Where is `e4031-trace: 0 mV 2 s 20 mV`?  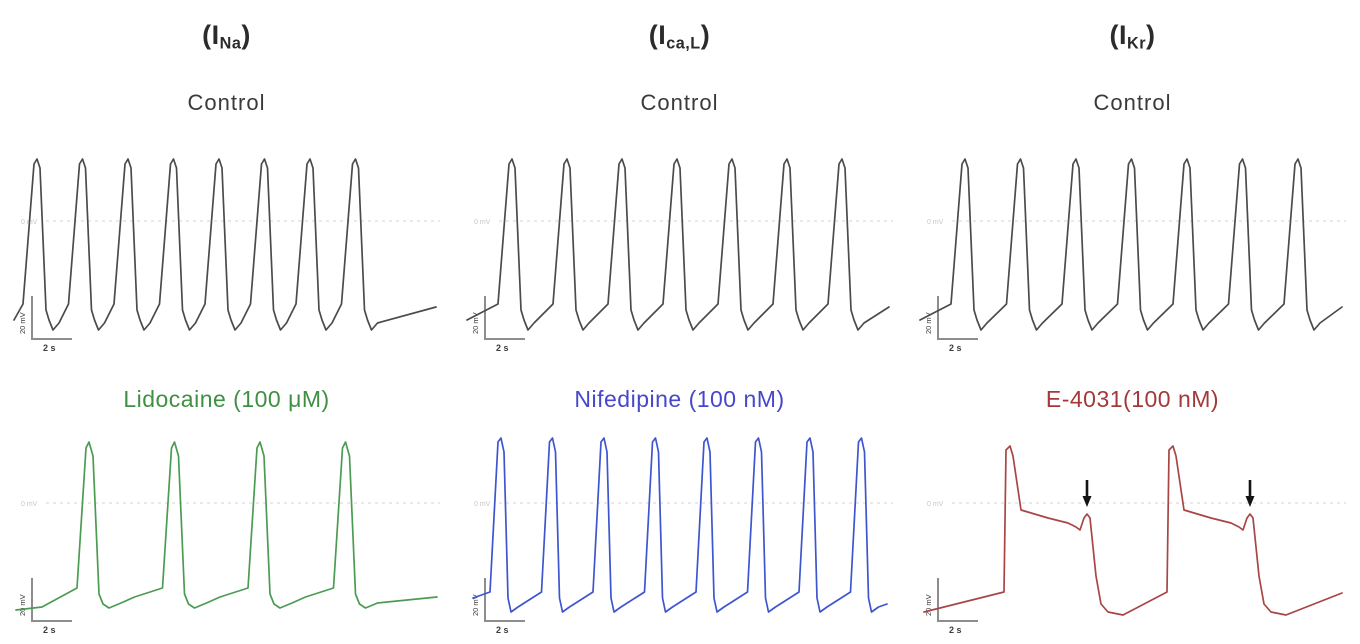
e4031-trace: 0 mV 2 s 20 mV is located at coordinates (1134, 540).